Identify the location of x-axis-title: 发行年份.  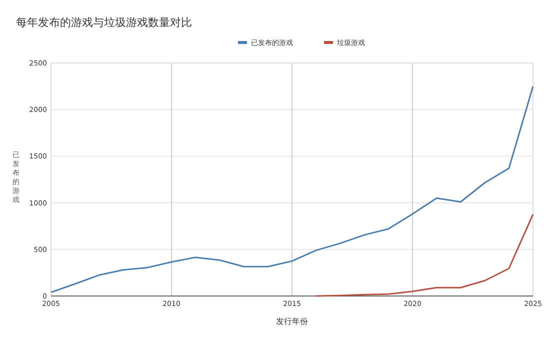
(292, 321).